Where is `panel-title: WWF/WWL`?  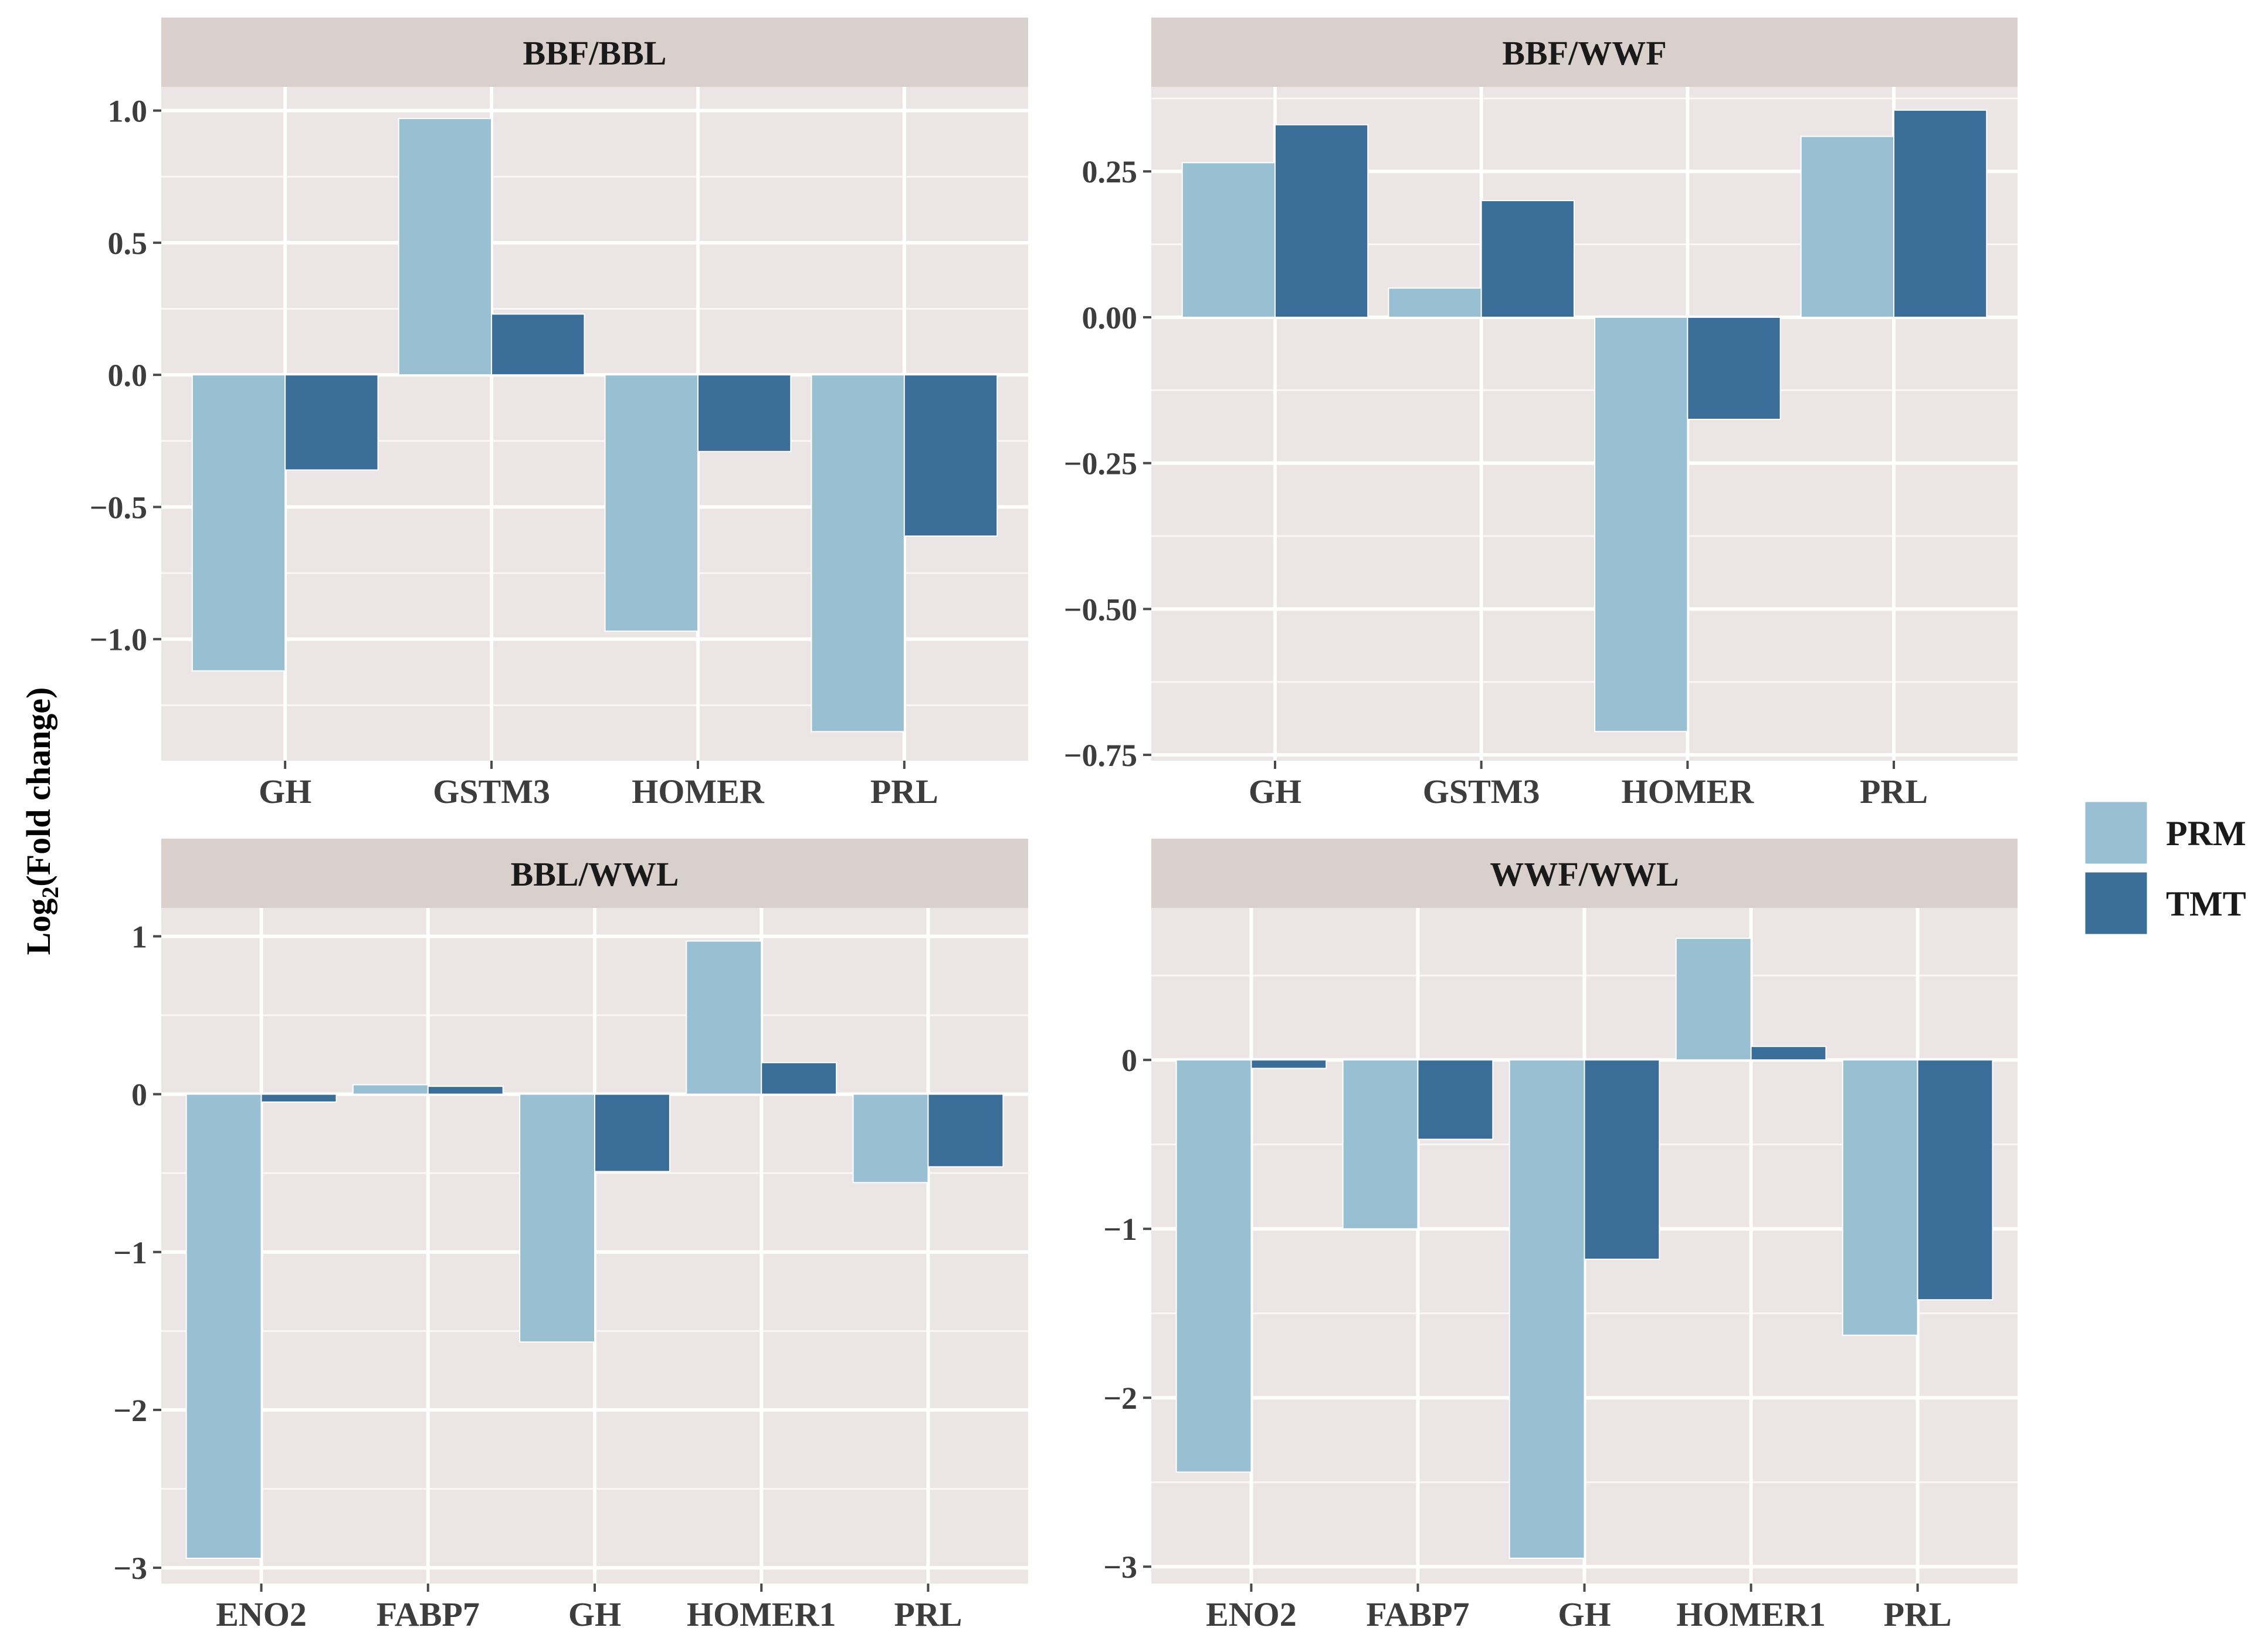
panel-title: WWF/WWL is located at coordinates (1585, 874).